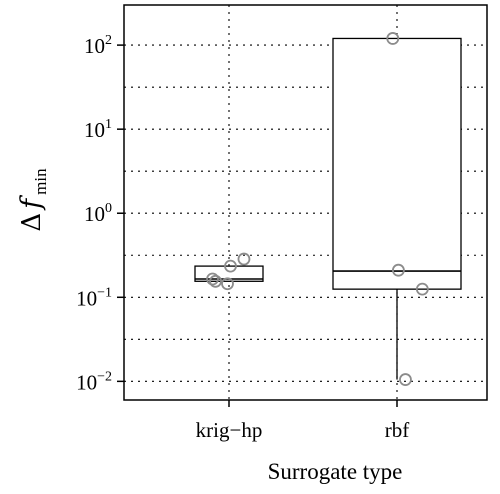  Describe the element at coordinates (32, 222) in the screenshot. I see `y-axis-title-delta: Δ` at that location.